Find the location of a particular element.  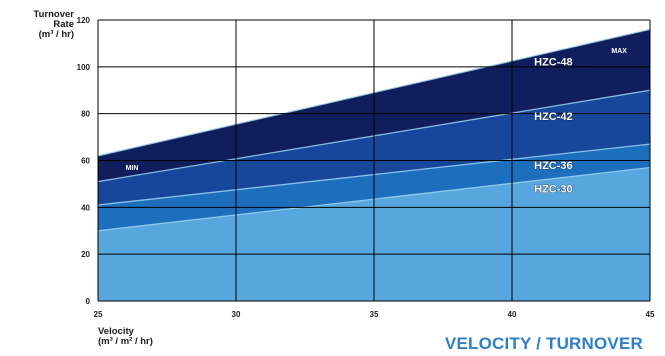

y-tick-label-20: 20 is located at coordinates (85, 254).